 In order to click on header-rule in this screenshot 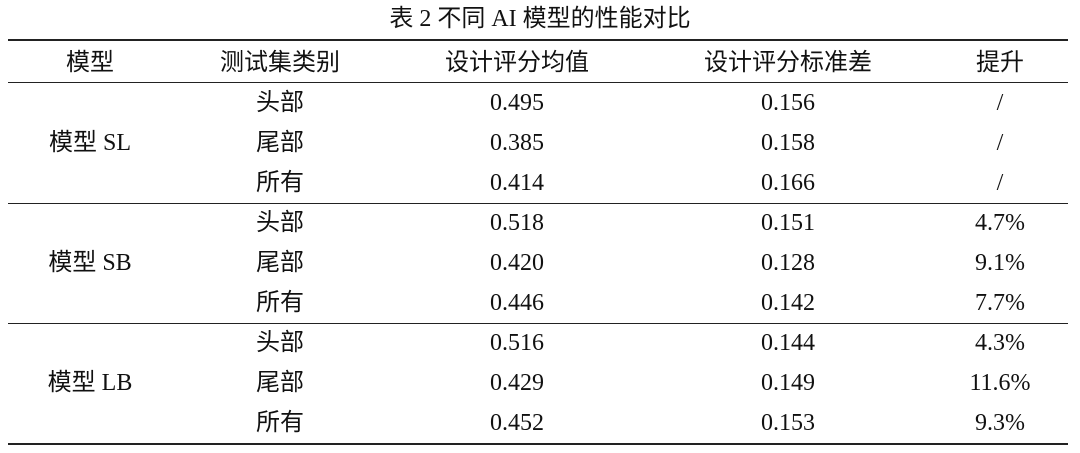, I will do `click(538, 82)`.